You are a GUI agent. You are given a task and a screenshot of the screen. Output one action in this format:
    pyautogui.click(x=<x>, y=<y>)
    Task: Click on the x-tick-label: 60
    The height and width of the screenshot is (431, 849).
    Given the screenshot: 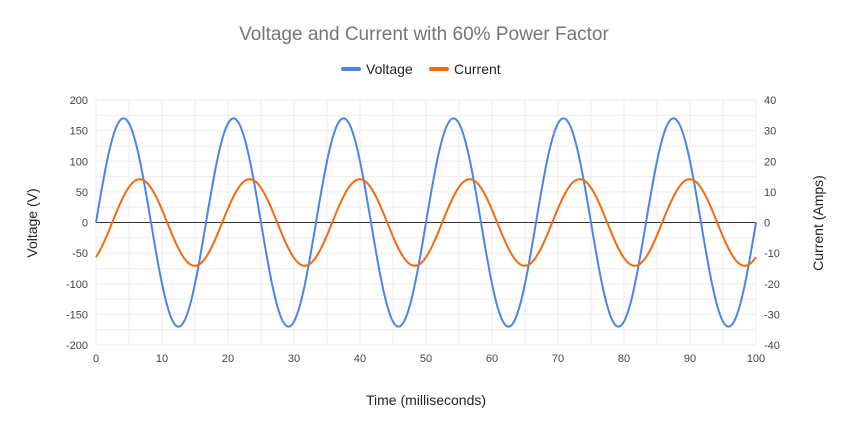 What is the action you would take?
    pyautogui.click(x=492, y=359)
    